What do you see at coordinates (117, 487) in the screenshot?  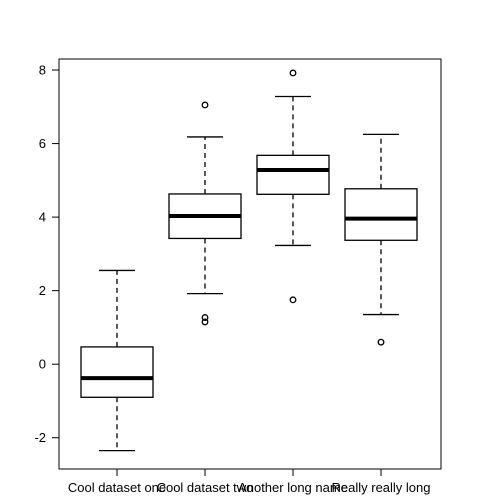 I see `x-tick-label: Cool dataset one` at bounding box center [117, 487].